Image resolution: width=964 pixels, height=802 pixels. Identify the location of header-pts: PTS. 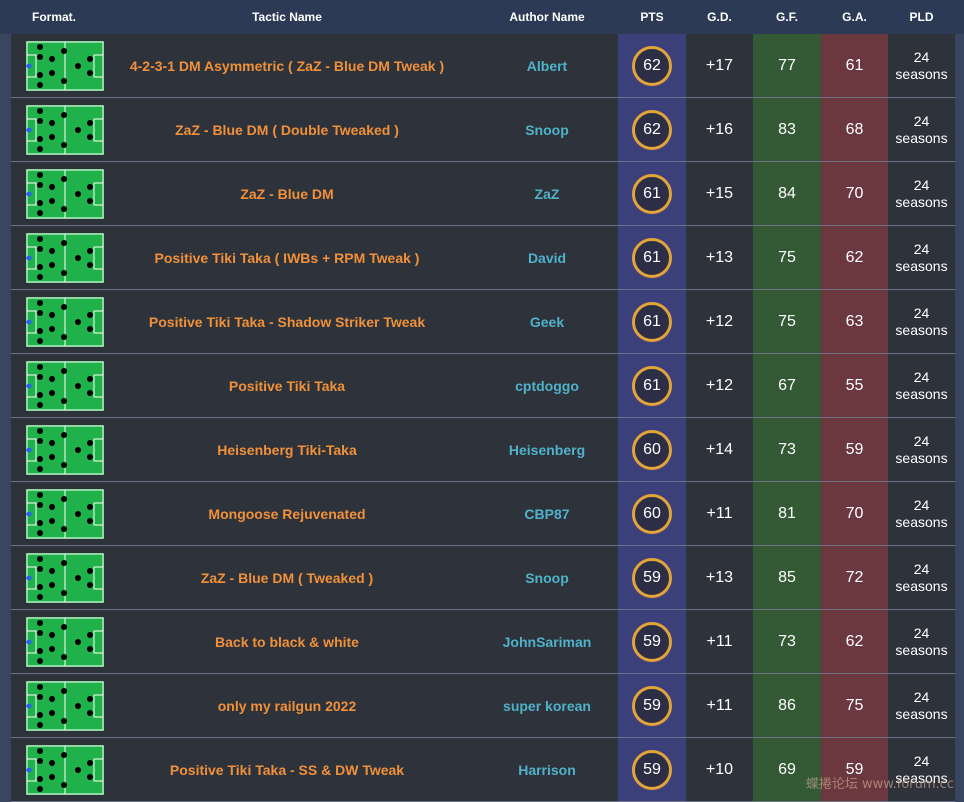
(652, 17).